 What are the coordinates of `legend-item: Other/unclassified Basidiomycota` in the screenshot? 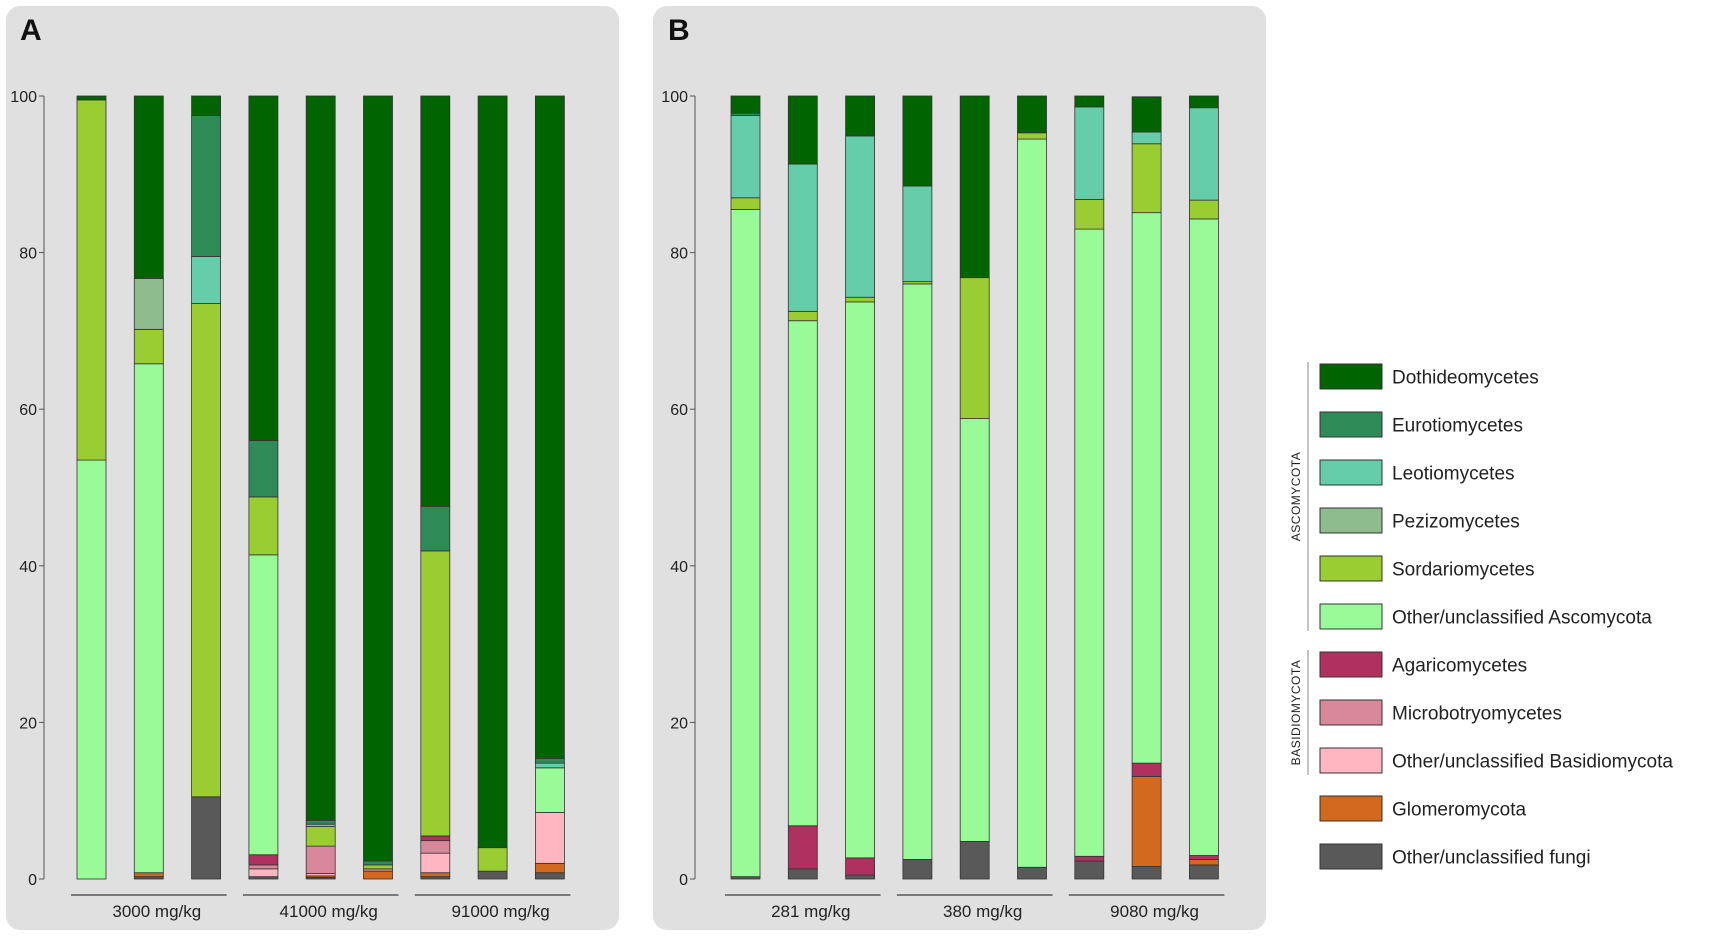 It's located at (1496, 760).